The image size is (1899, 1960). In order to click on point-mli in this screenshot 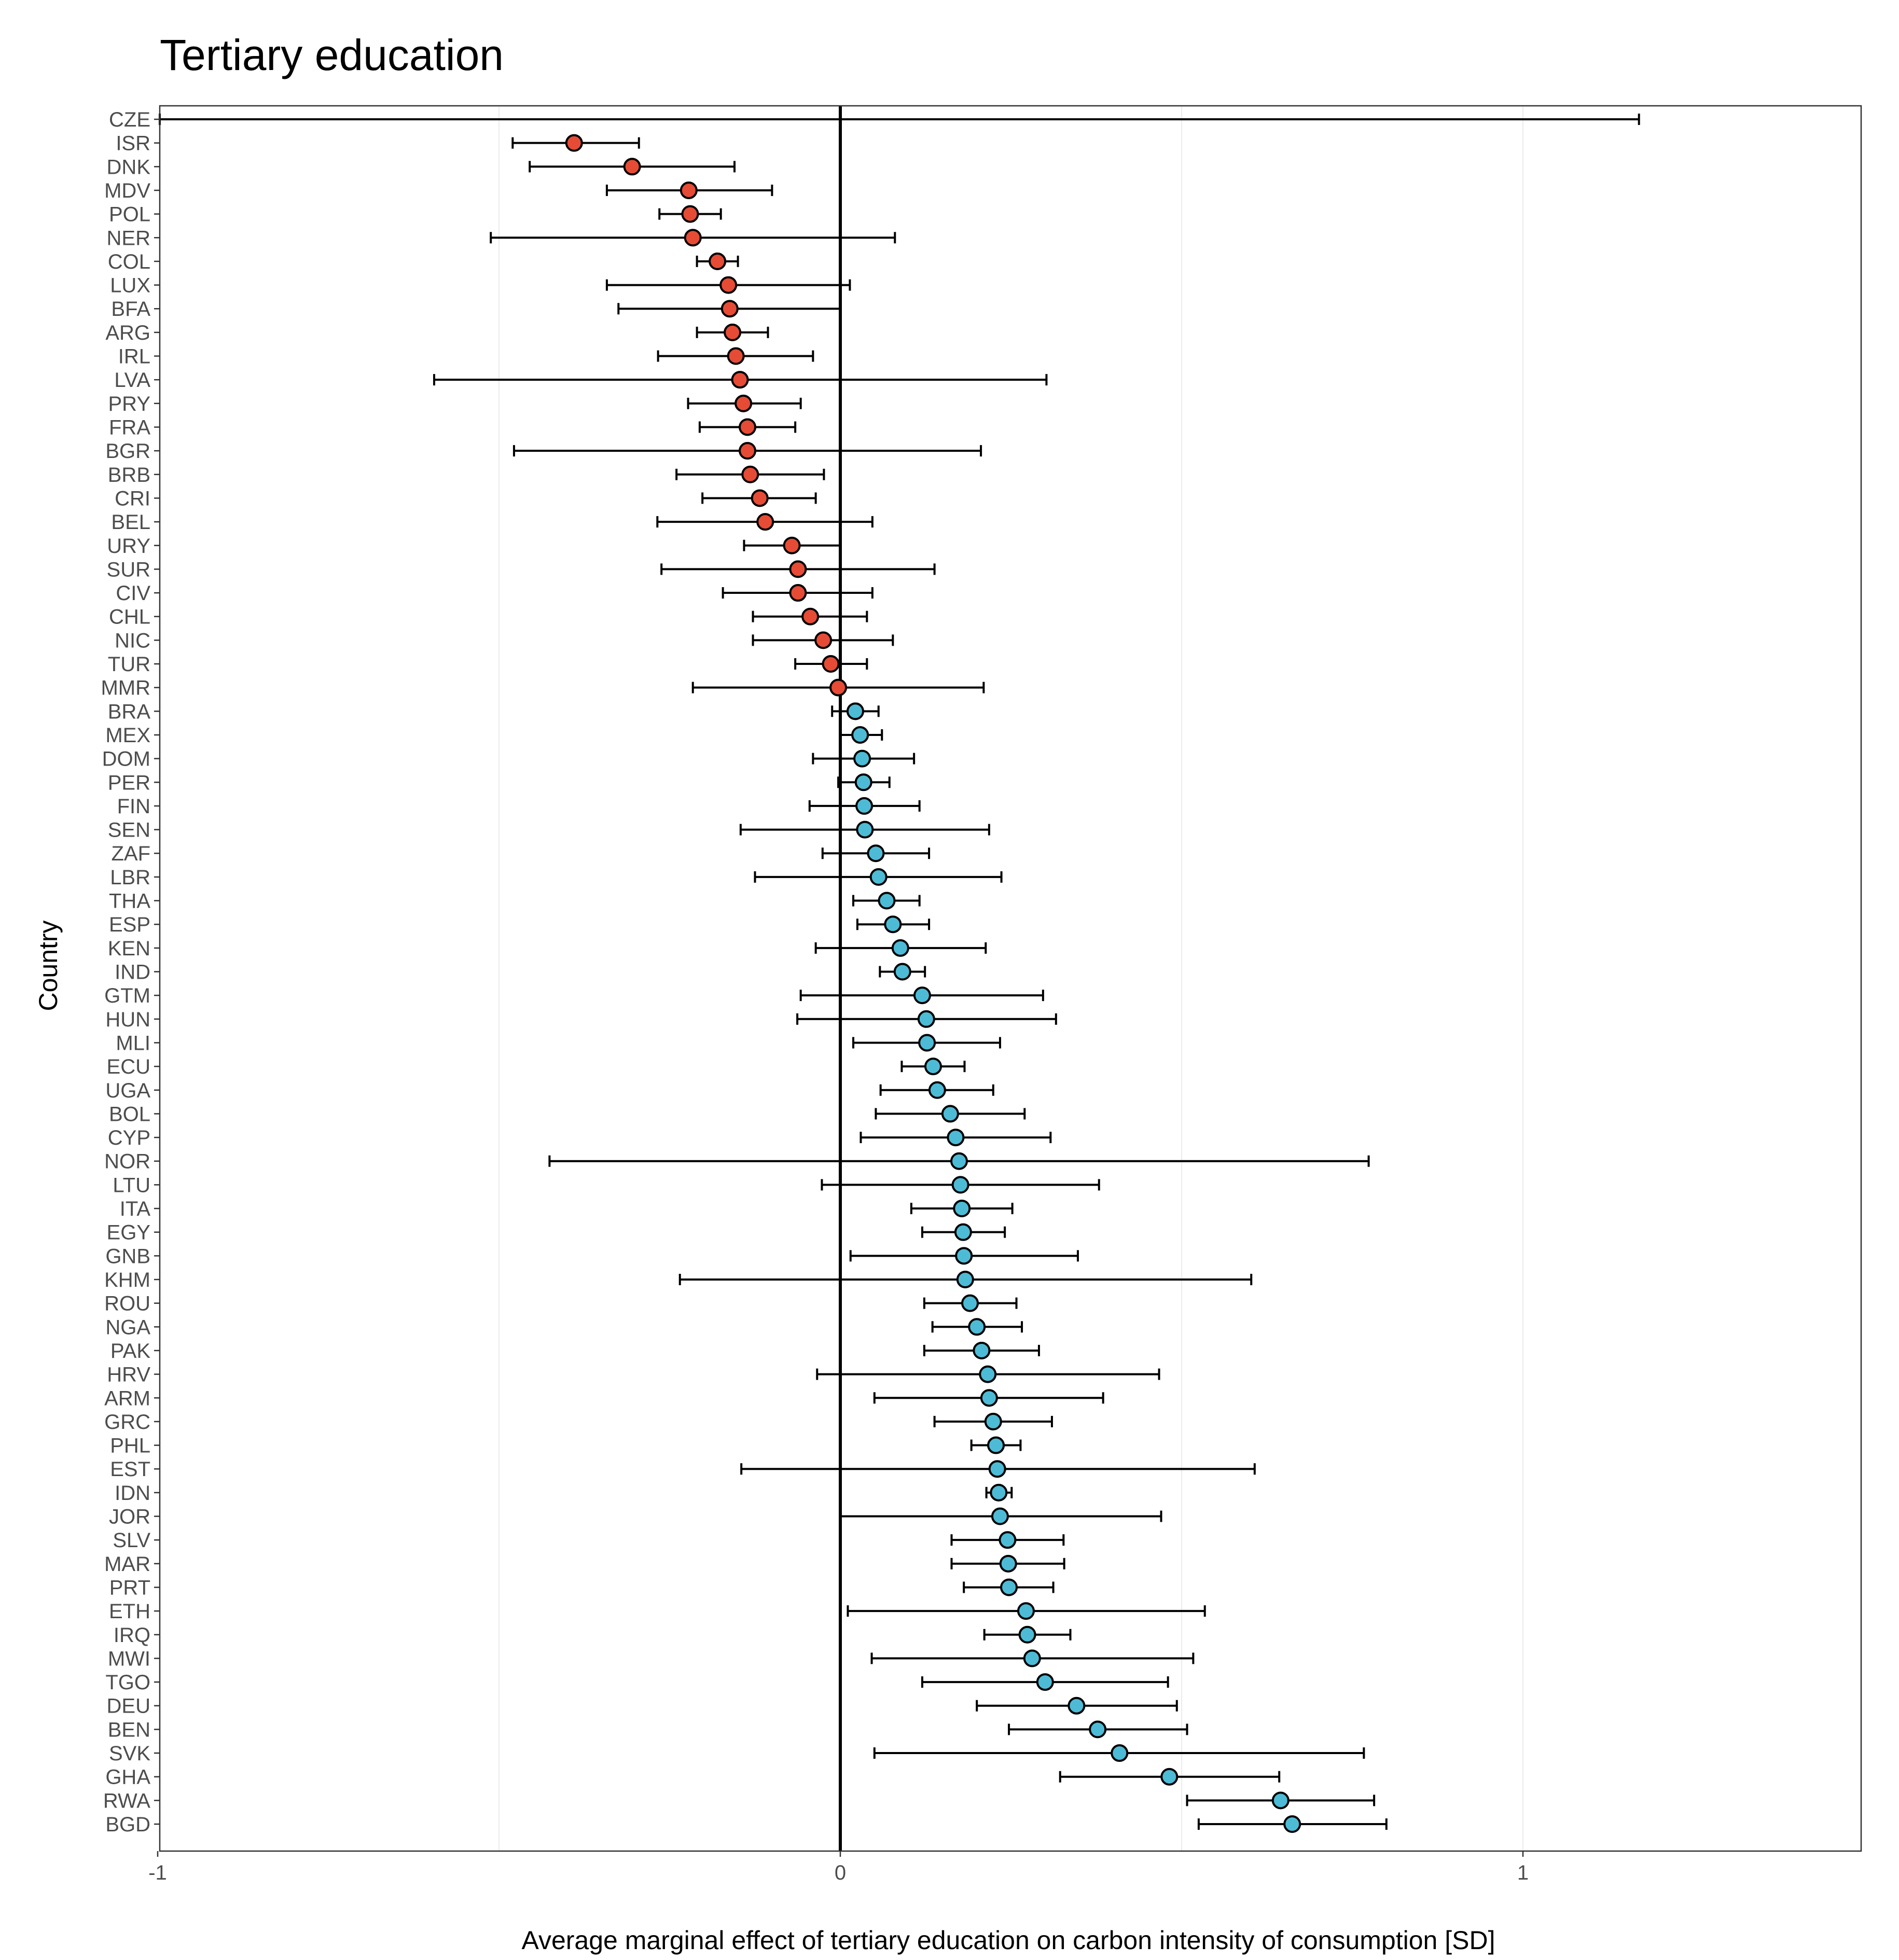, I will do `click(927, 1043)`.